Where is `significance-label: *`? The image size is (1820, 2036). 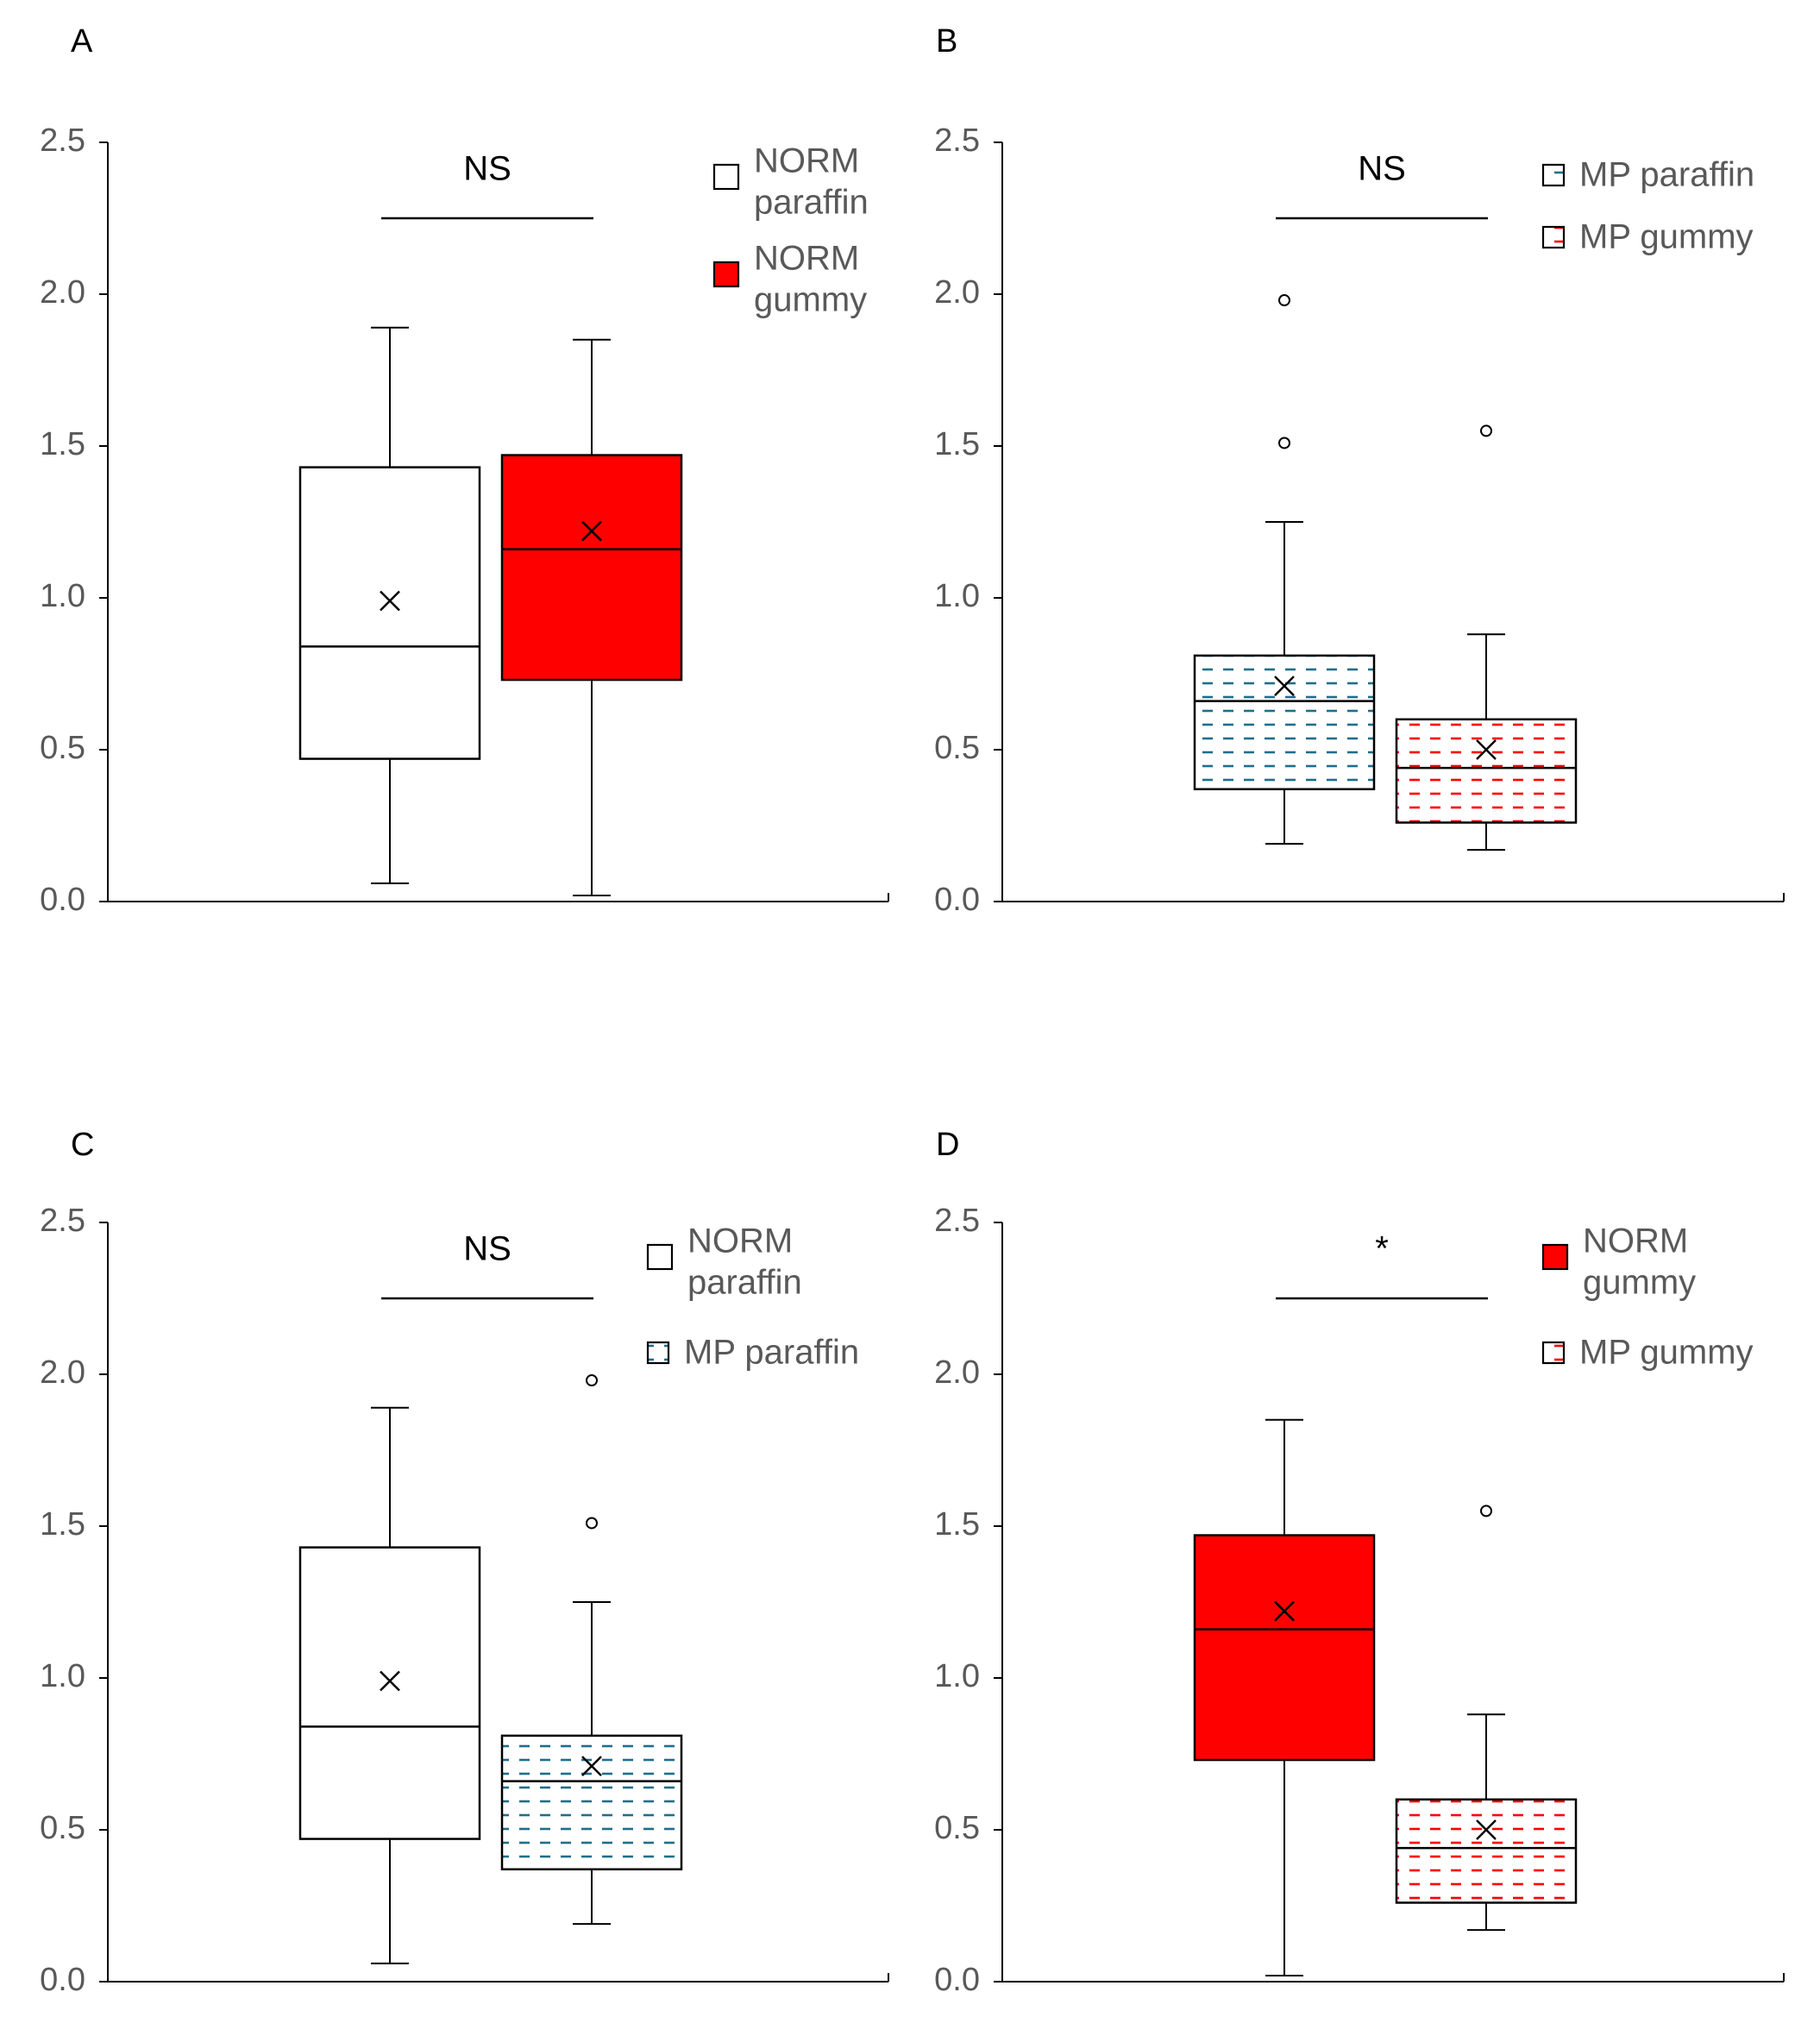
significance-label: * is located at coordinates (1382, 1249).